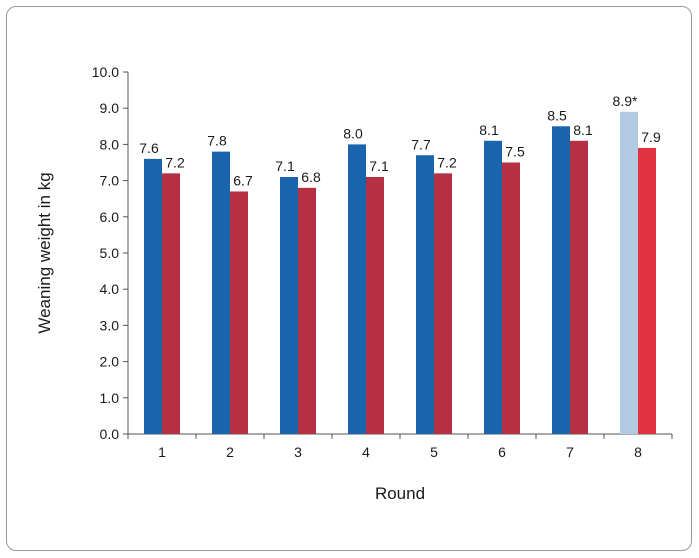  Describe the element at coordinates (44, 252) in the screenshot. I see `y-axis-title: Weaning weight in kg` at that location.